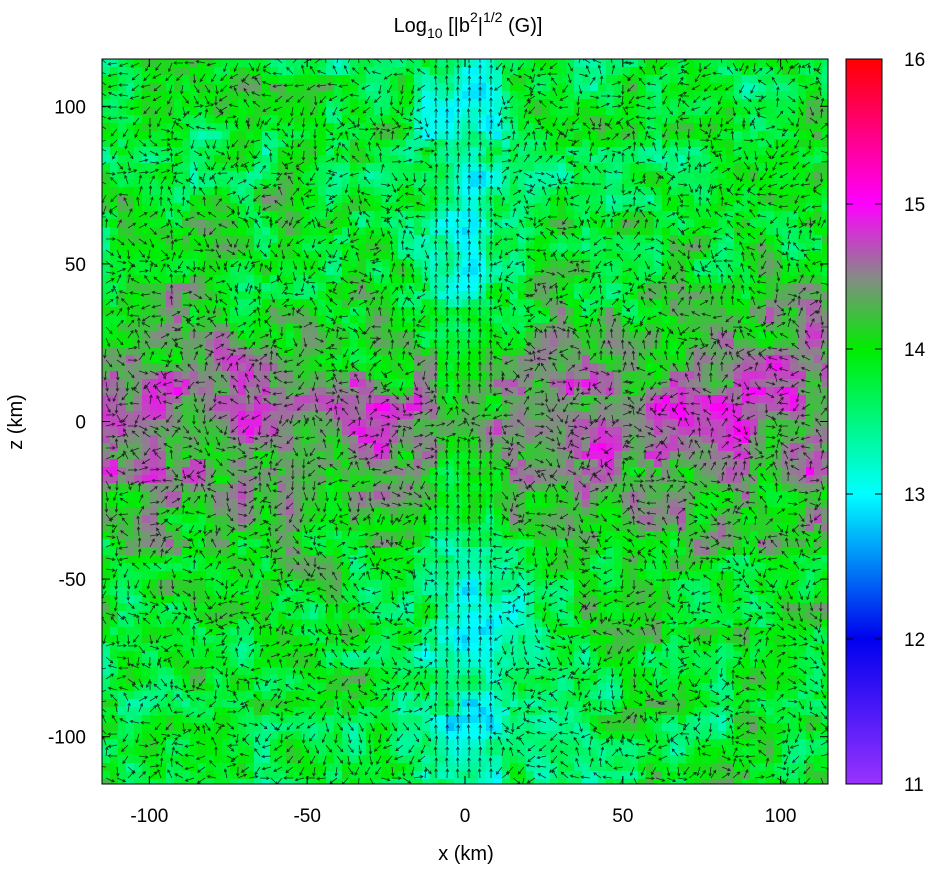  Describe the element at coordinates (914, 785) in the screenshot. I see `colorbar-tick-label: 11` at that location.